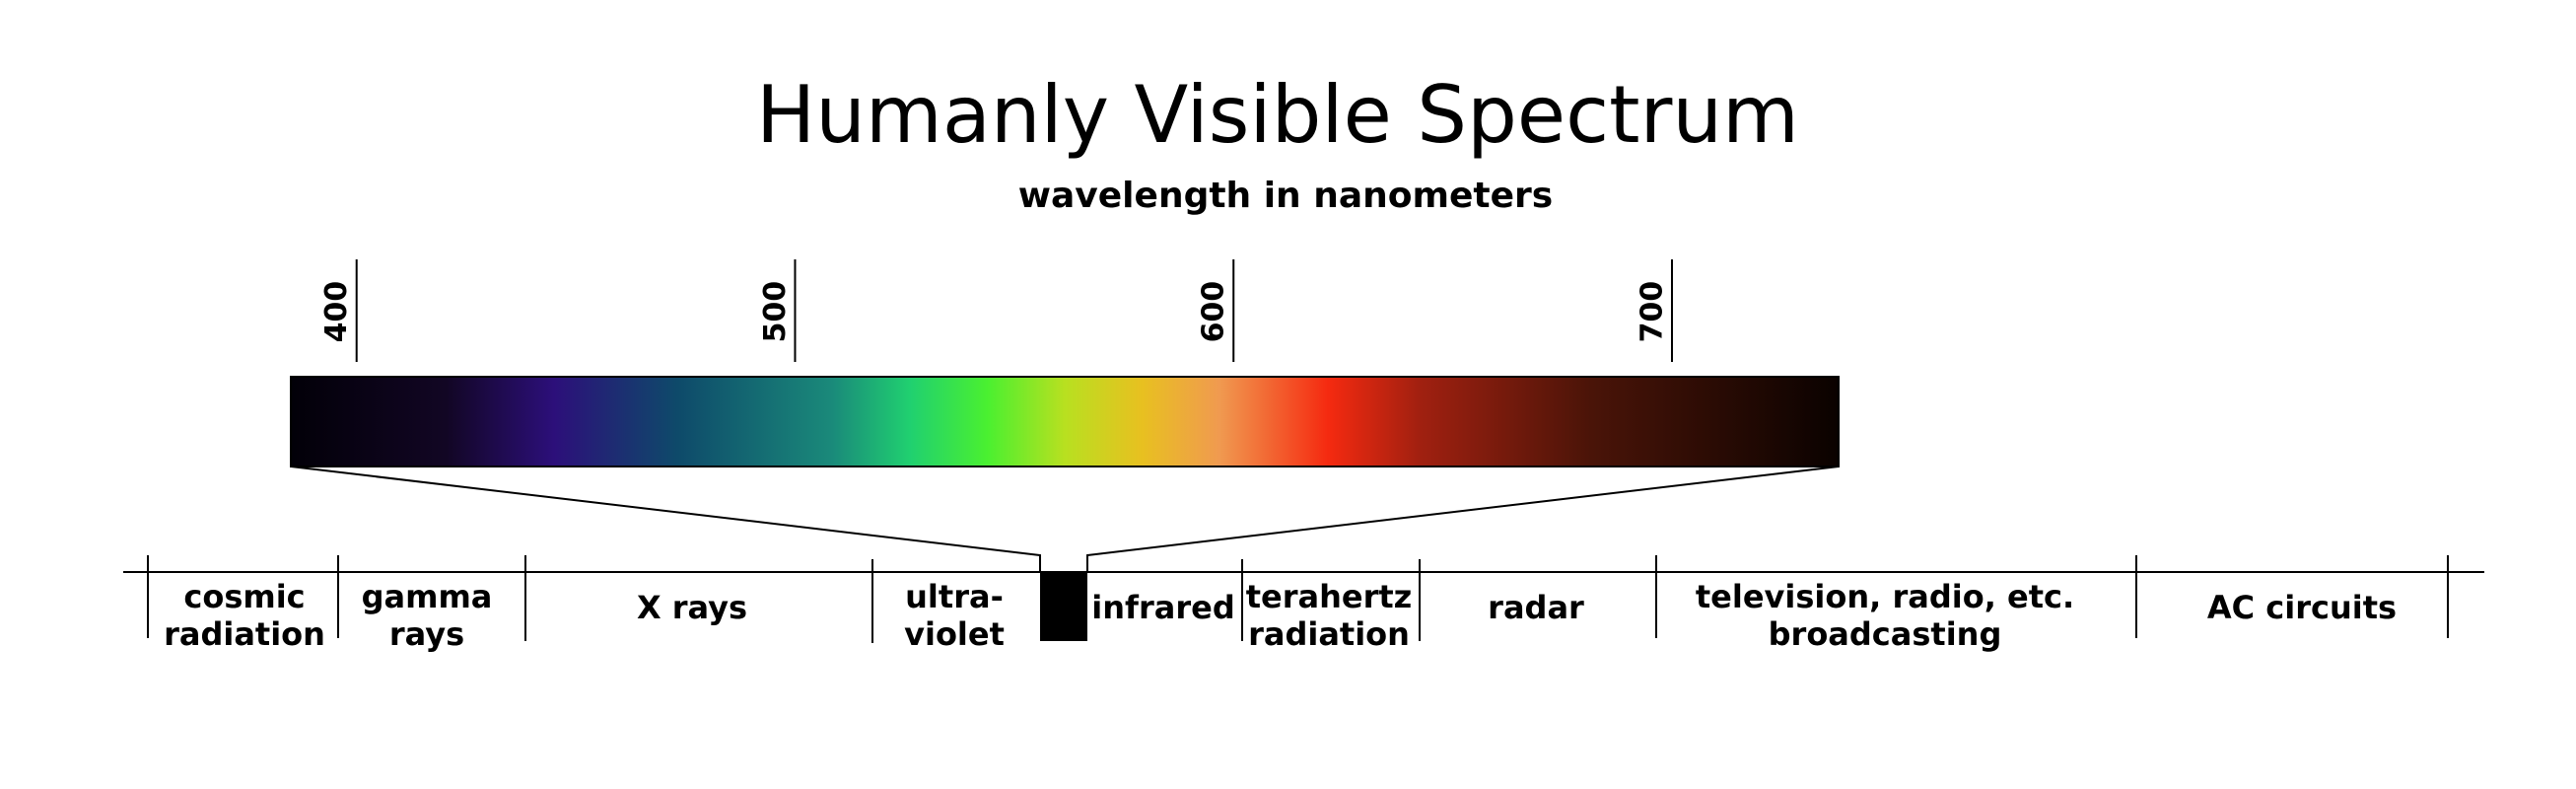  I want to click on subtitle: wavelength in nanometers, so click(1285, 196).